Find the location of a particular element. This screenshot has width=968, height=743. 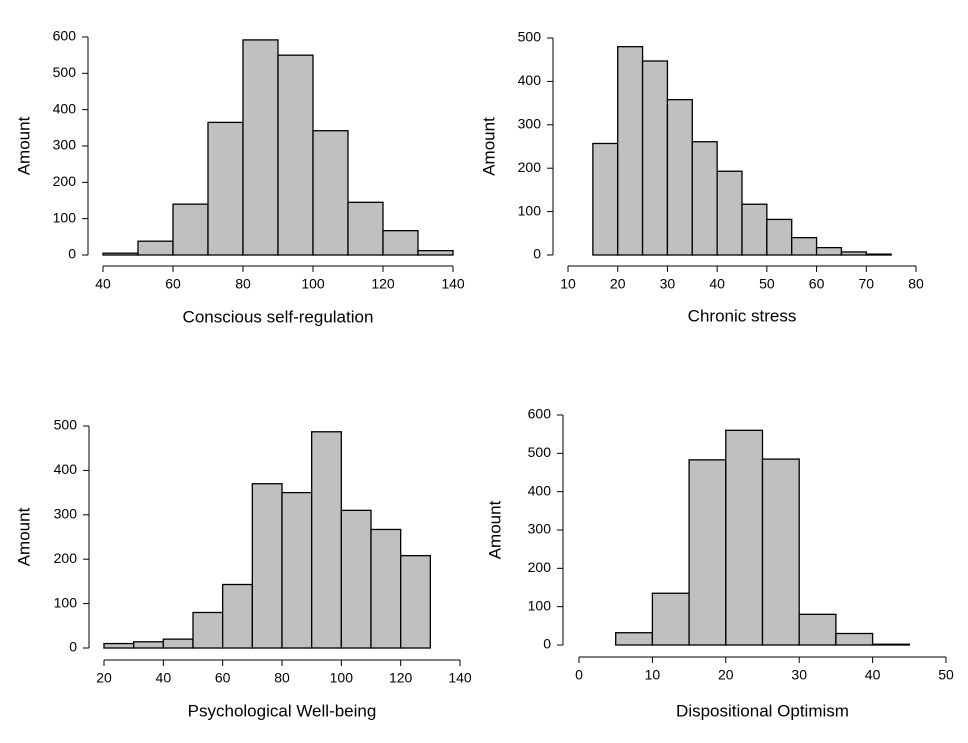

x-axis-label: Psychological Well-being is located at coordinates (282, 710).